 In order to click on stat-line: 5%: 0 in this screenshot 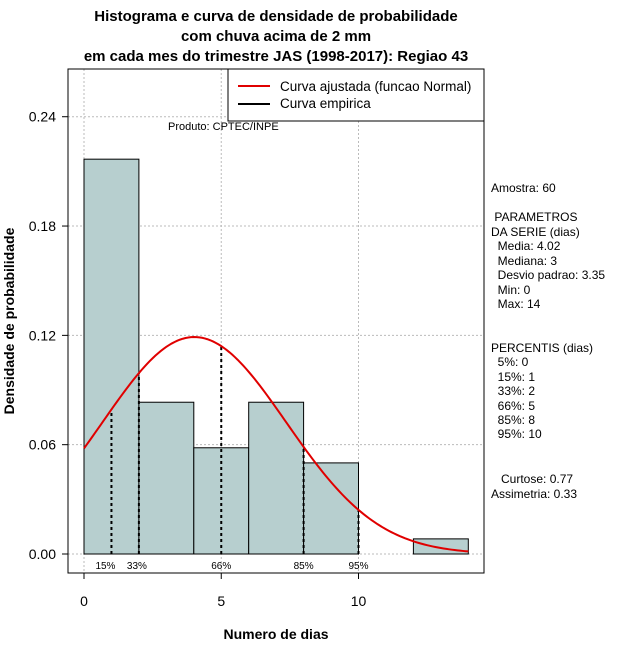, I will do `click(510, 362)`.